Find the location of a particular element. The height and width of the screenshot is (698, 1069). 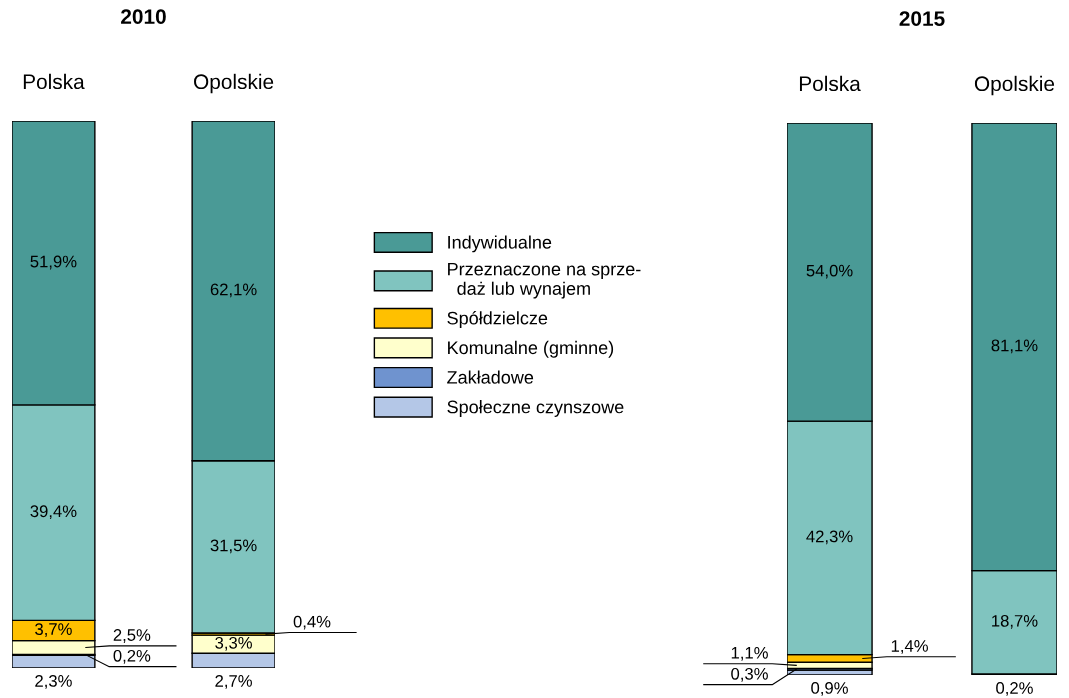

data-label: 0,3% is located at coordinates (749, 674).